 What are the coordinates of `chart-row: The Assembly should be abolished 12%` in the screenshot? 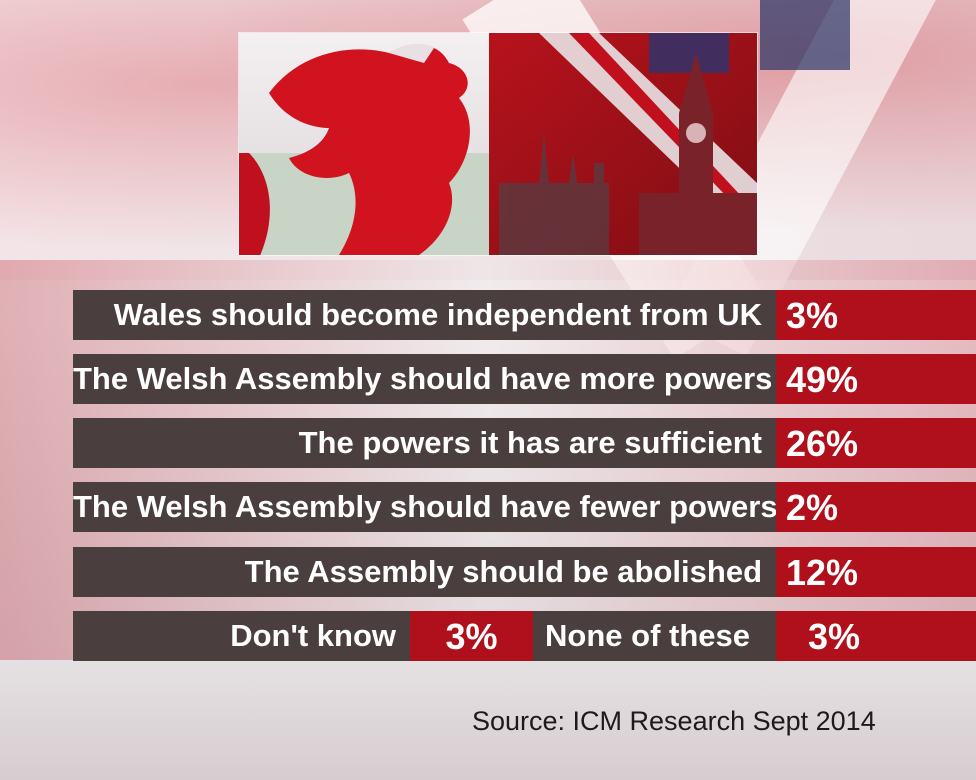 It's located at (524, 572).